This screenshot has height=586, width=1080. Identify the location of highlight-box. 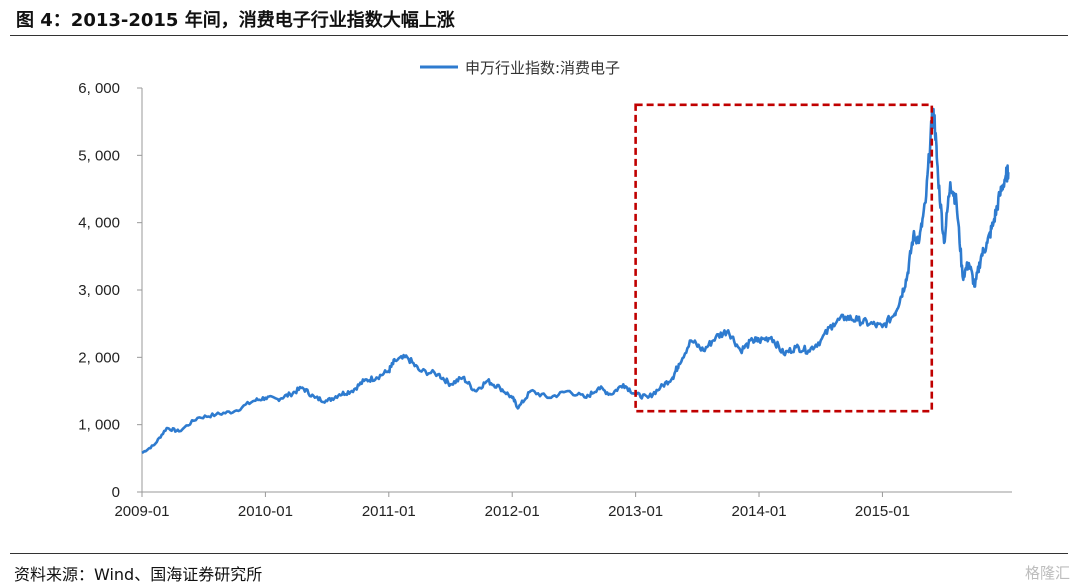
(784, 258).